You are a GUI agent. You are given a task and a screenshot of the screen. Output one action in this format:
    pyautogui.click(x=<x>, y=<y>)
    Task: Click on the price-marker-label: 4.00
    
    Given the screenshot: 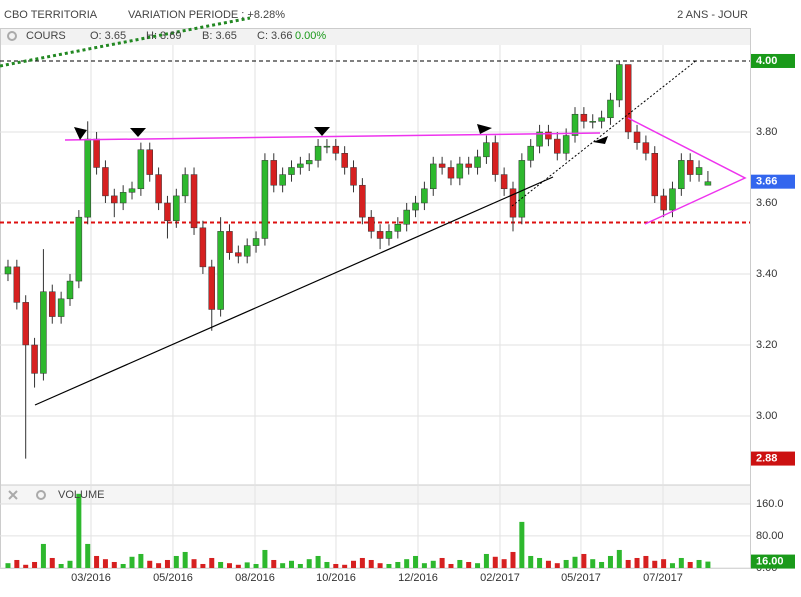 What is the action you would take?
    pyautogui.click(x=766, y=61)
    